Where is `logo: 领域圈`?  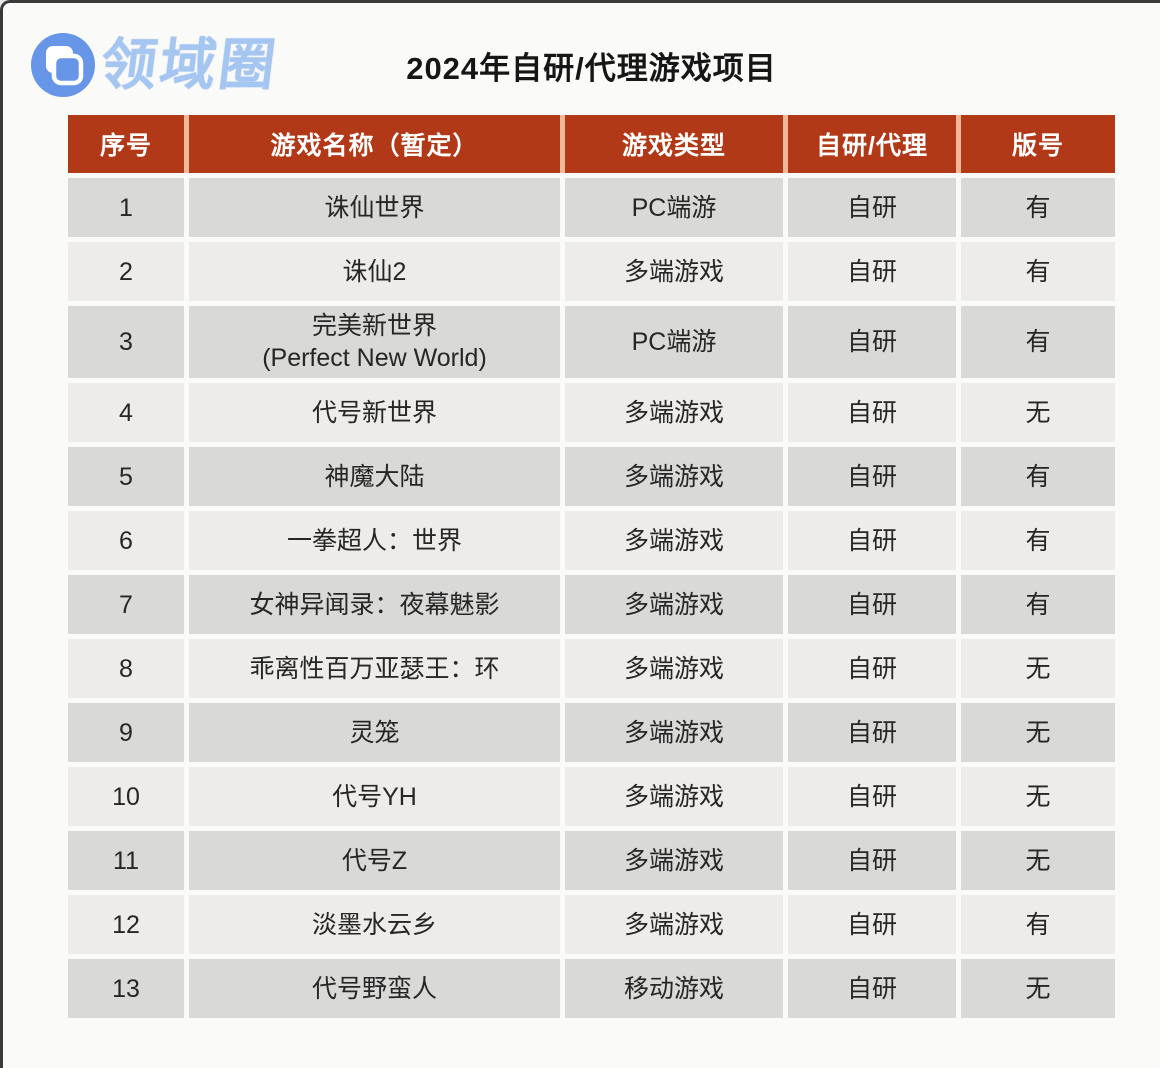
logo: 领域圈 is located at coordinates (156, 65).